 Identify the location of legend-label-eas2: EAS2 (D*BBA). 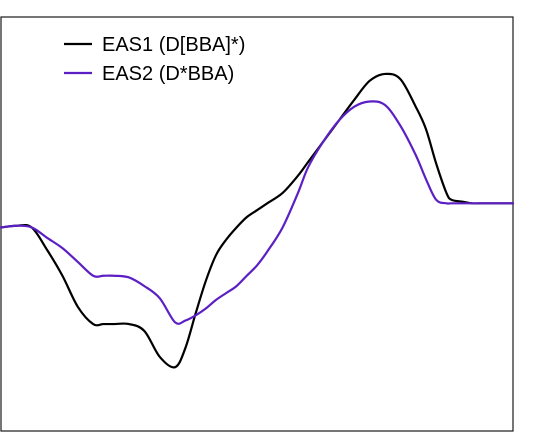
(168, 74).